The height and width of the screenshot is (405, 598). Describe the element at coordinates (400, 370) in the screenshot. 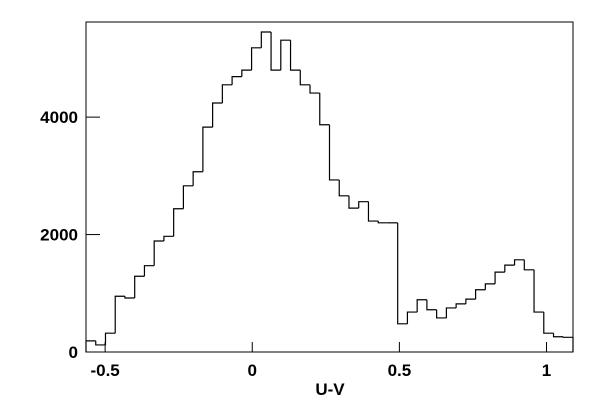

I see `x-tick-label: 0.5` at that location.